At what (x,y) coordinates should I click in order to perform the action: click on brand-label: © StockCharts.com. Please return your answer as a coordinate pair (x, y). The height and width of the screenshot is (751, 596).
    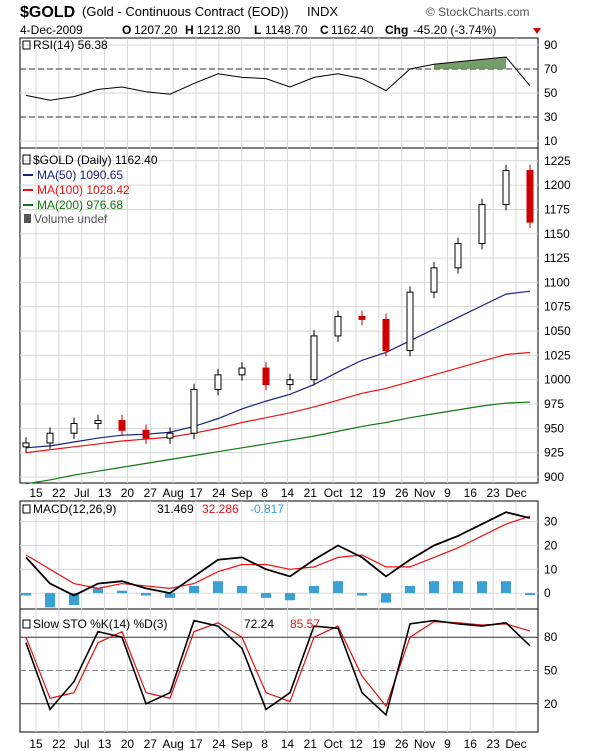
    Looking at the image, I should click on (478, 12).